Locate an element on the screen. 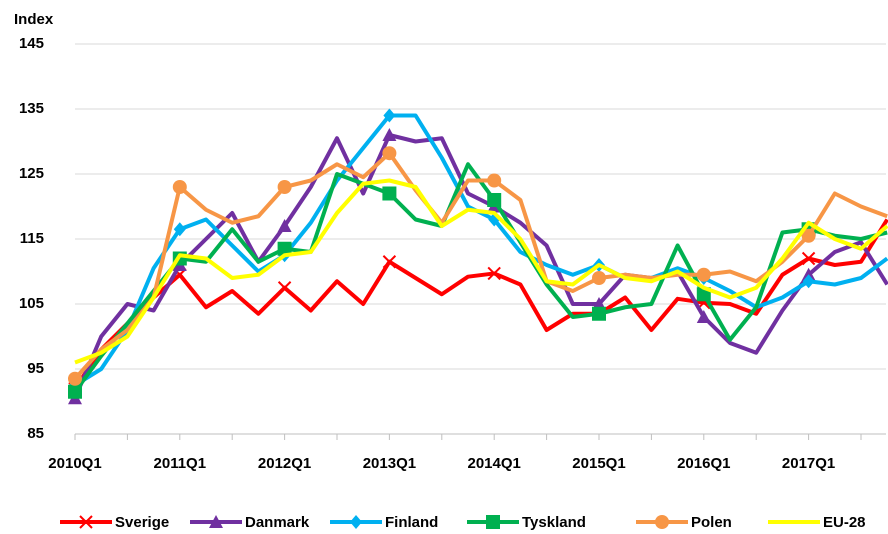 Image resolution: width=888 pixels, height=534 pixels. x-tick-label: 2017Q1 is located at coordinates (808, 463).